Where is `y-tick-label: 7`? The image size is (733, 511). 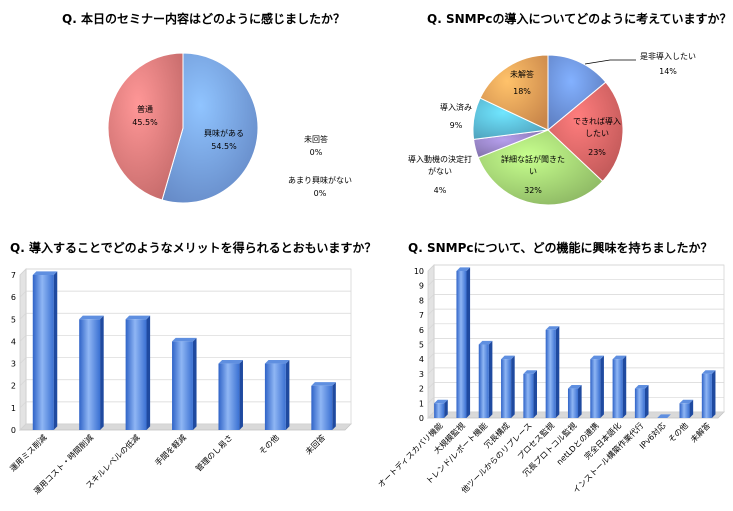
y-tick-label: 7 is located at coordinates (421, 315).